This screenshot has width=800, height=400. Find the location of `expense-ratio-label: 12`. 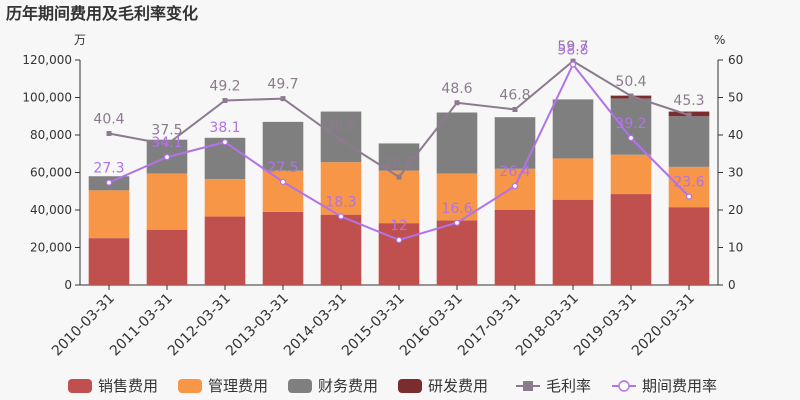

expense-ratio-label: 12 is located at coordinates (399, 226).